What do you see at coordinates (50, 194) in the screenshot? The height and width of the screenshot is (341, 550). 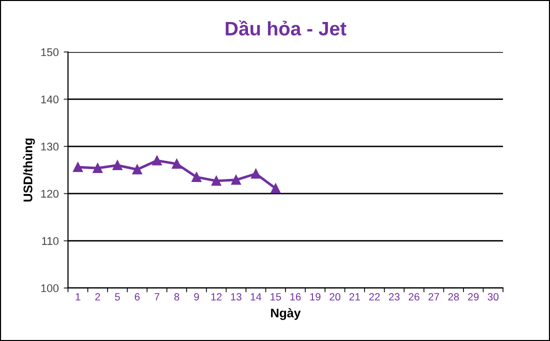 I see `y-tick-label: 120` at bounding box center [50, 194].